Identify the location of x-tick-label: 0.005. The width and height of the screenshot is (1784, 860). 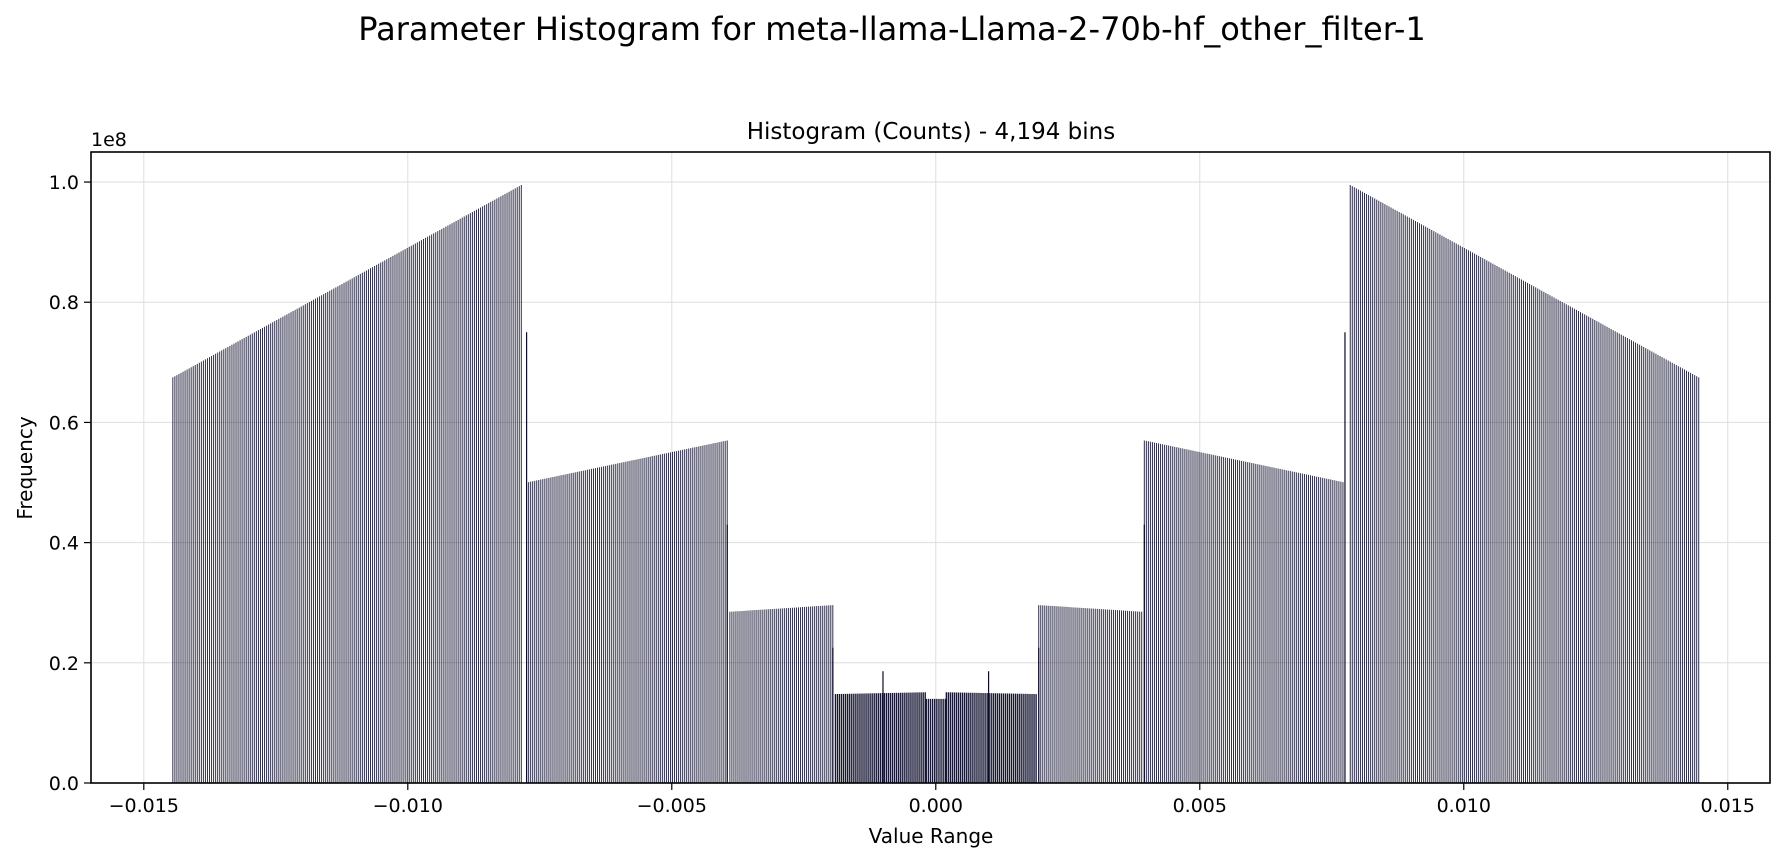
(1200, 806).